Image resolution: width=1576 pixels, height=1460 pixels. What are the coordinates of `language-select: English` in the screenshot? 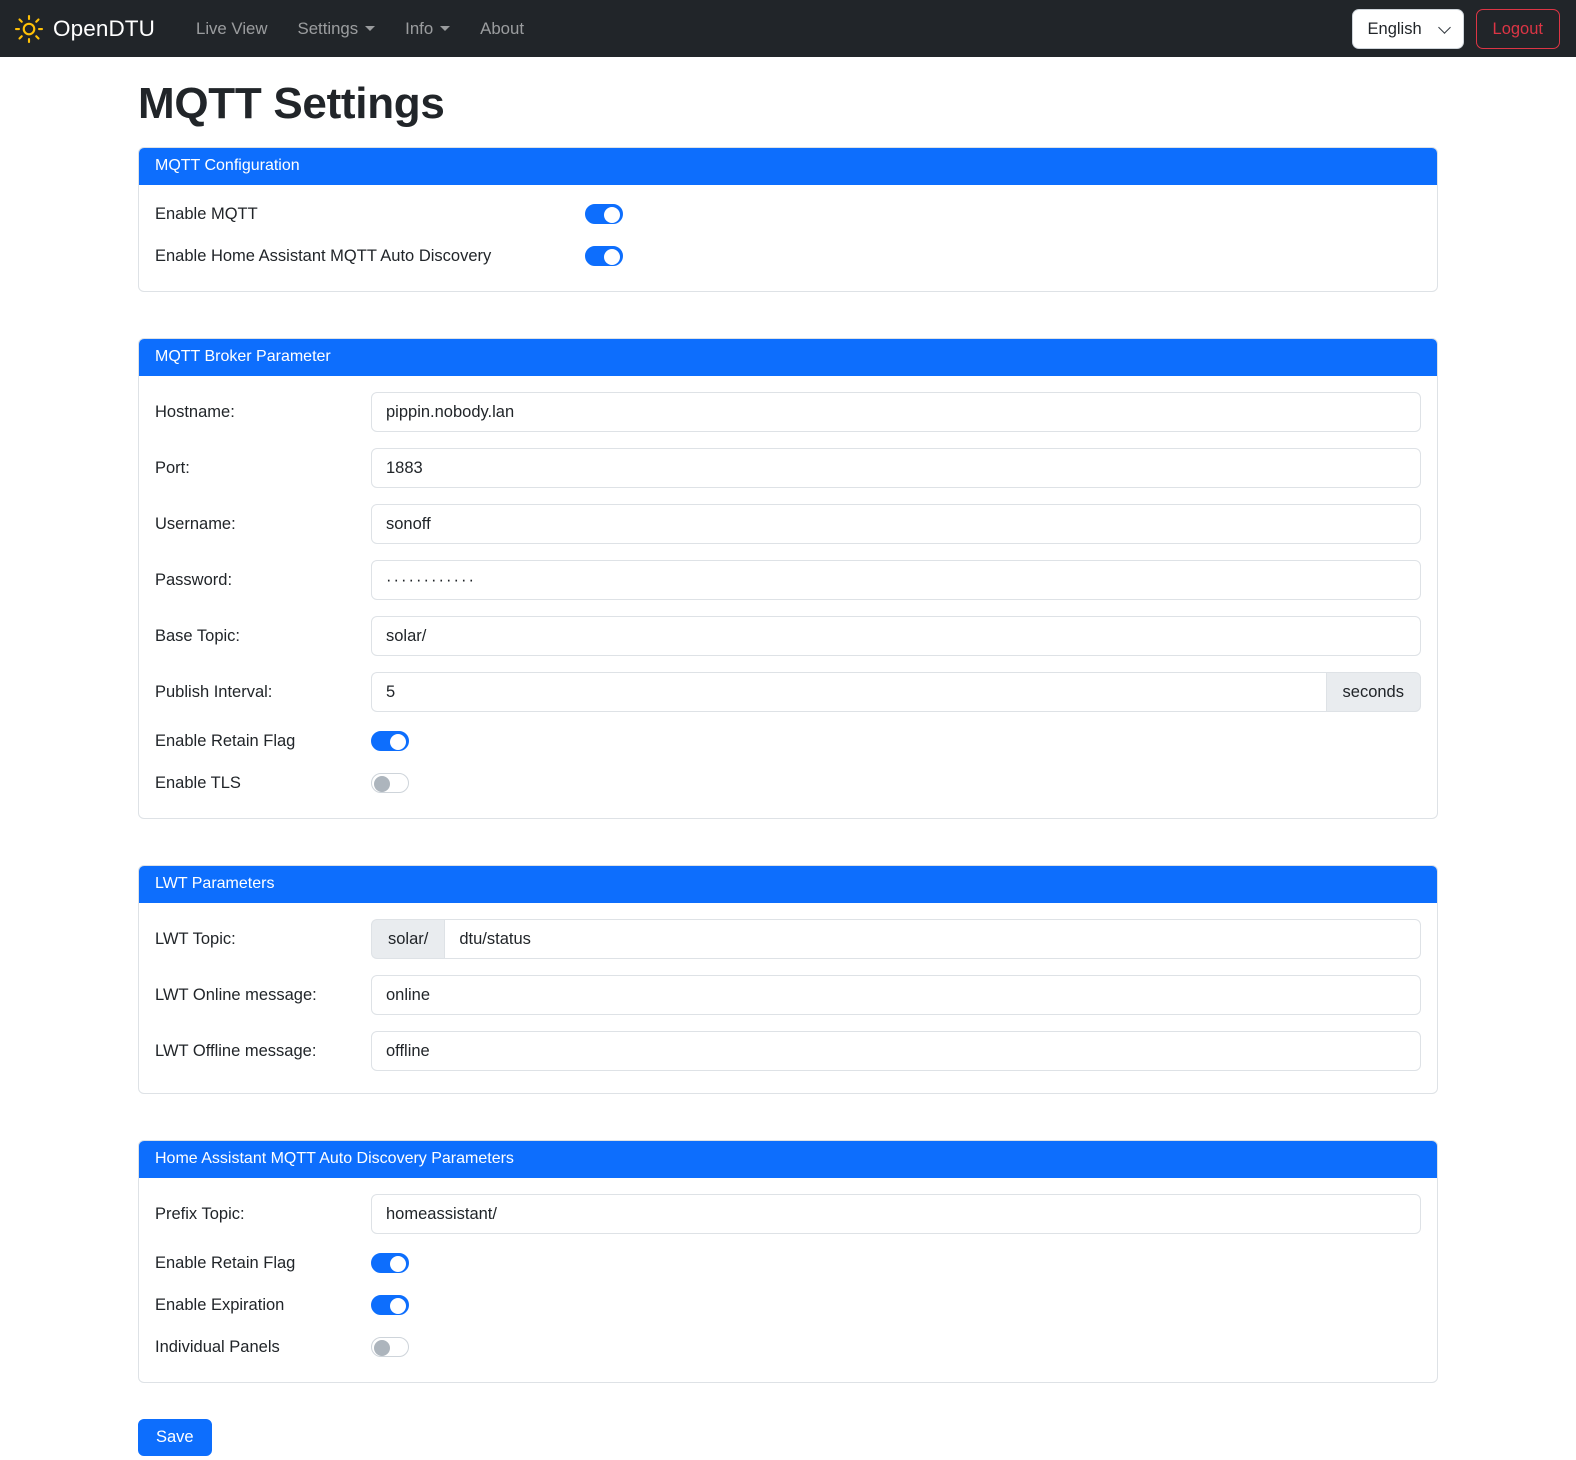 It's located at (1407, 29).